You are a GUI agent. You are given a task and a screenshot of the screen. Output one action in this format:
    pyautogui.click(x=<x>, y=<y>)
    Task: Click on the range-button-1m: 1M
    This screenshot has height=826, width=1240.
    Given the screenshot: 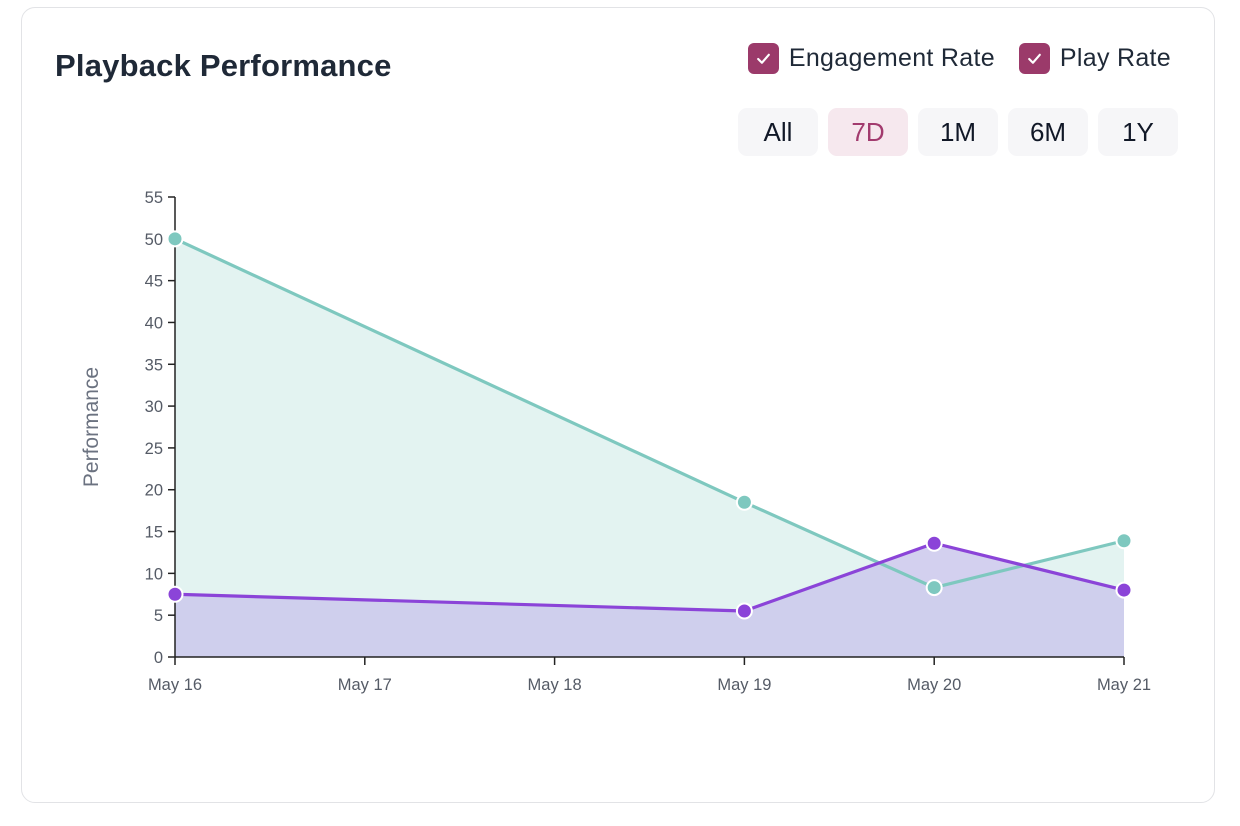 What is the action you would take?
    pyautogui.click(x=958, y=132)
    